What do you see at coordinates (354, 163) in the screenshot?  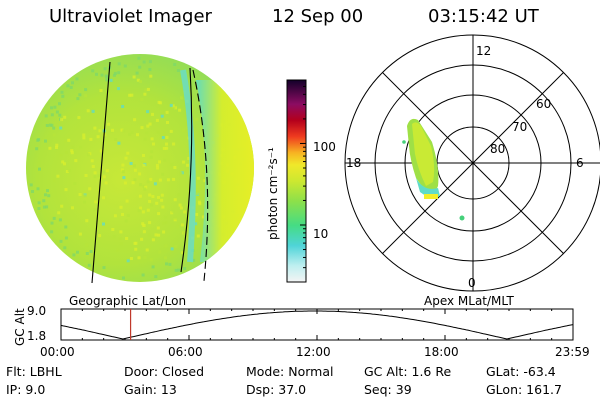 I see `mlt-label-18: 18` at bounding box center [354, 163].